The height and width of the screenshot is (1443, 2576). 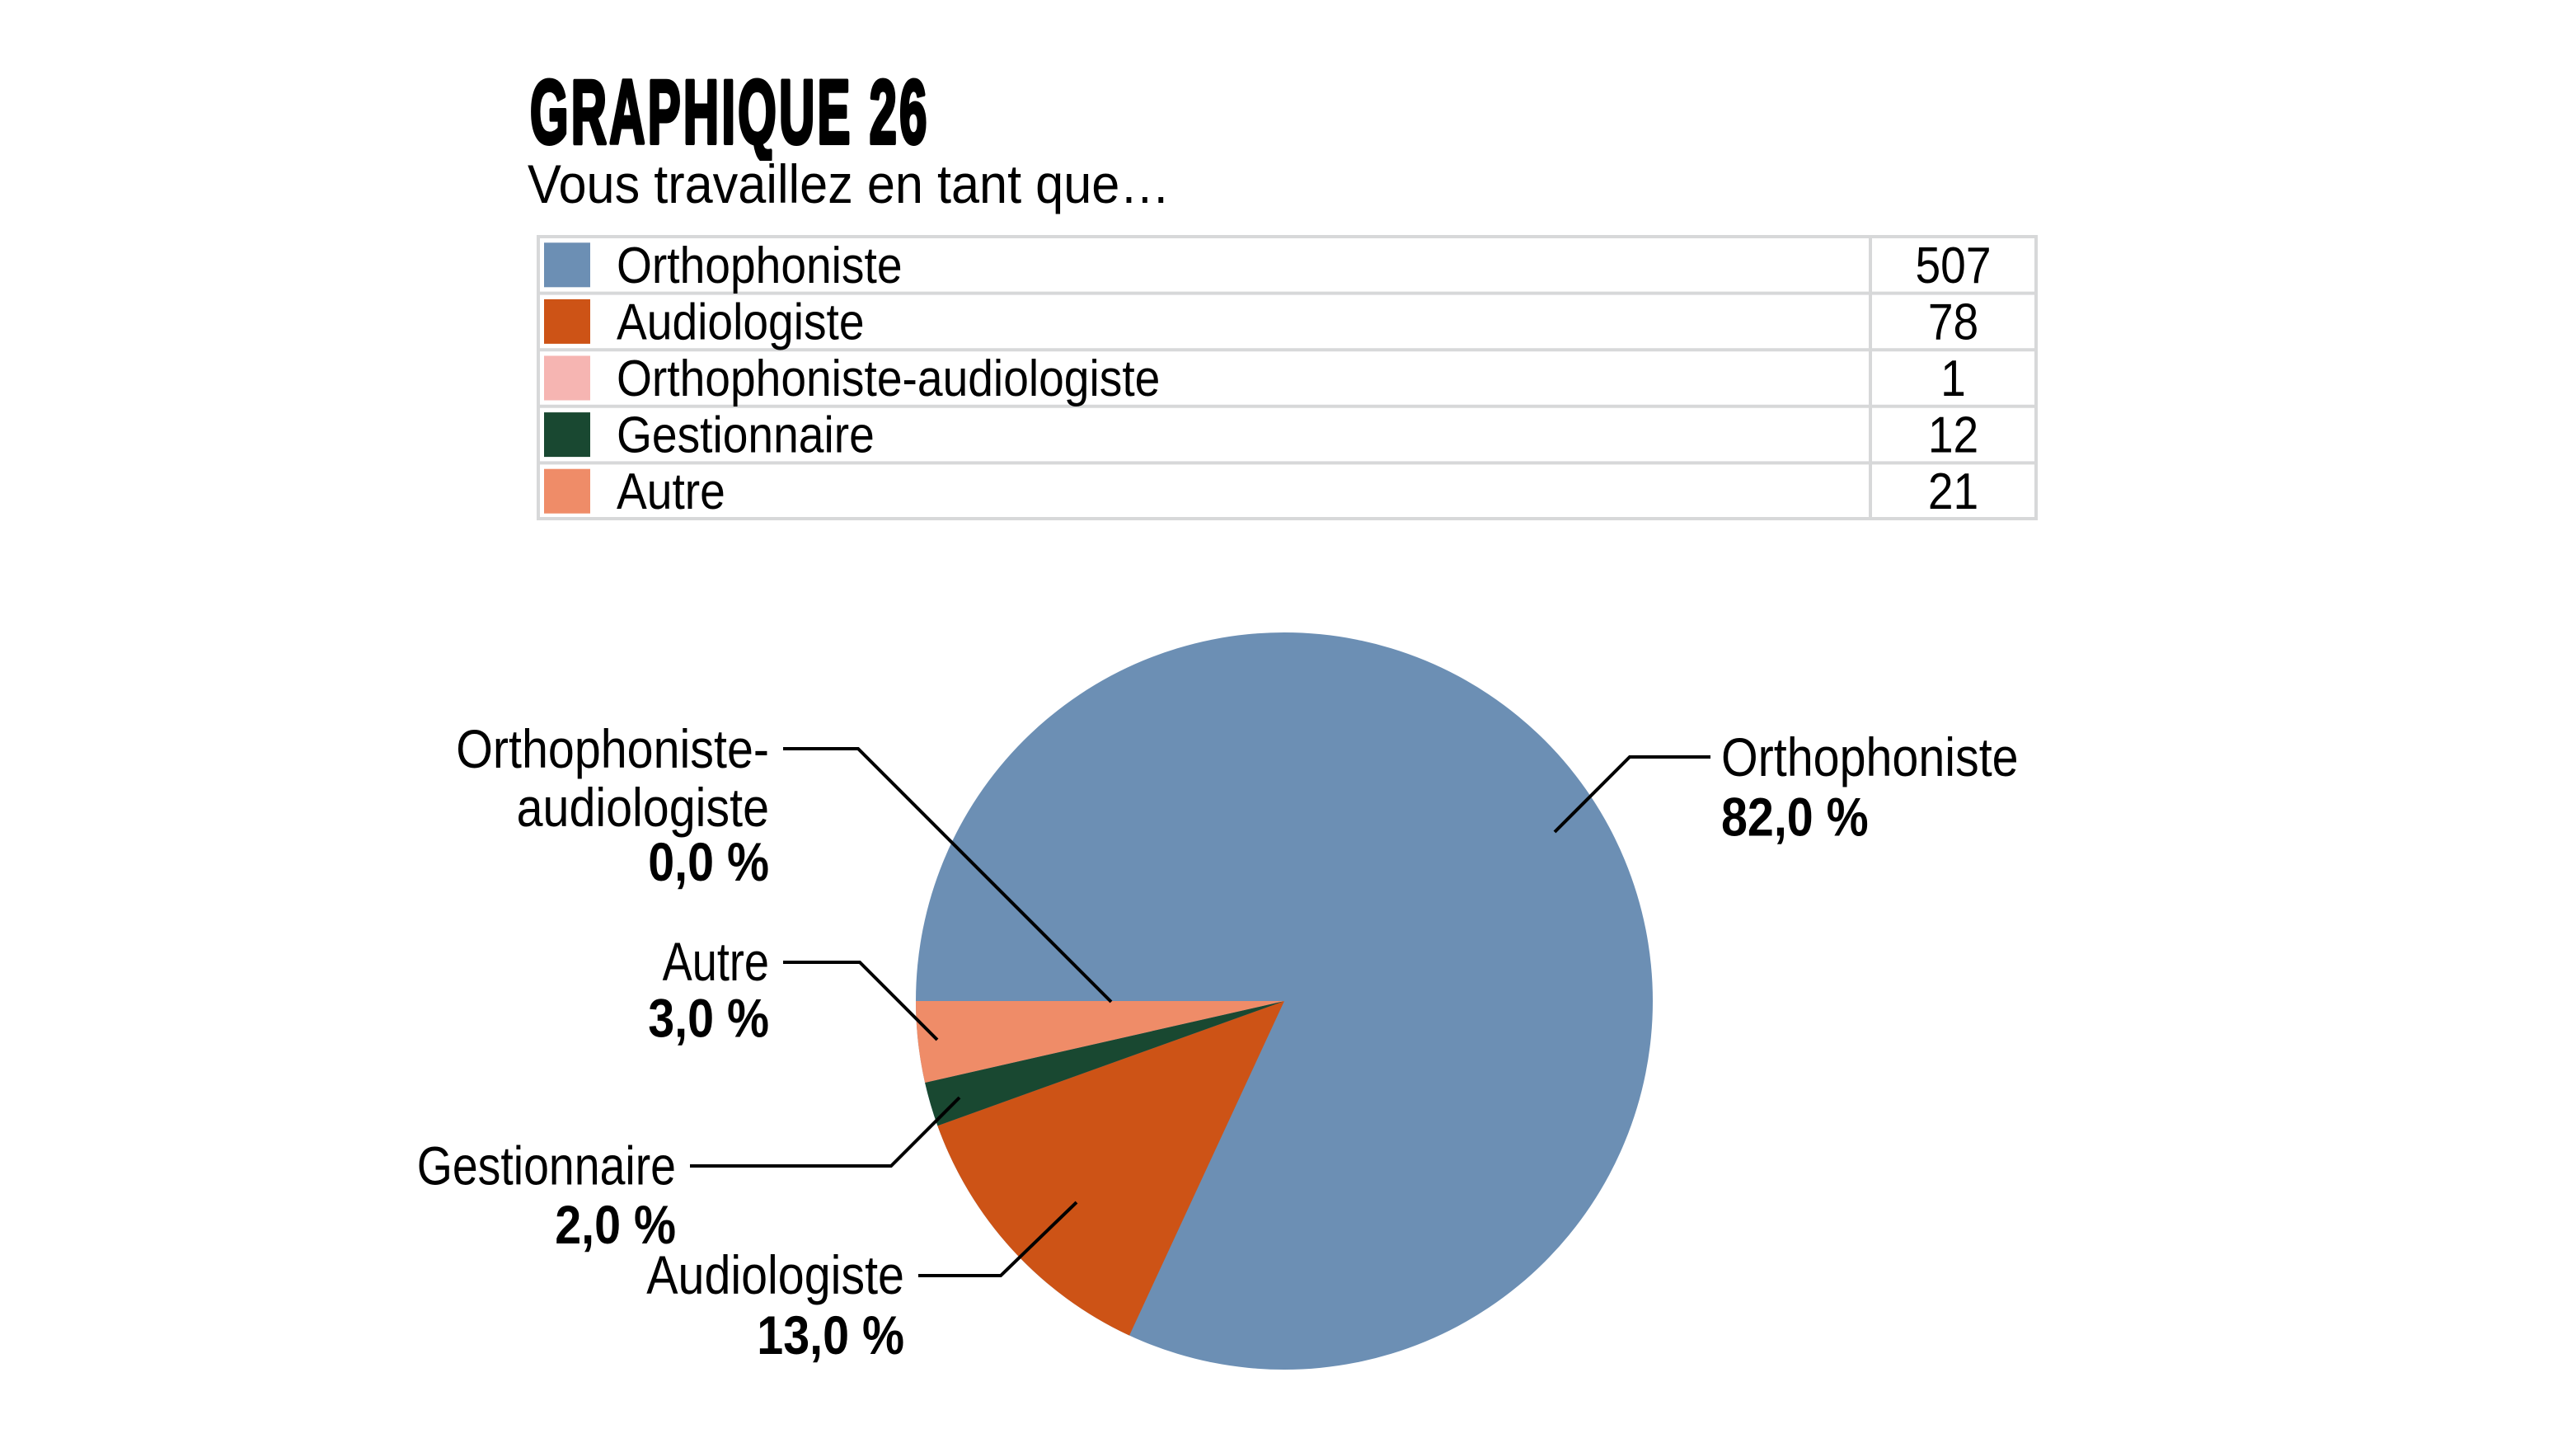 I want to click on svg-text: 82,0 %, so click(x=1795, y=818).